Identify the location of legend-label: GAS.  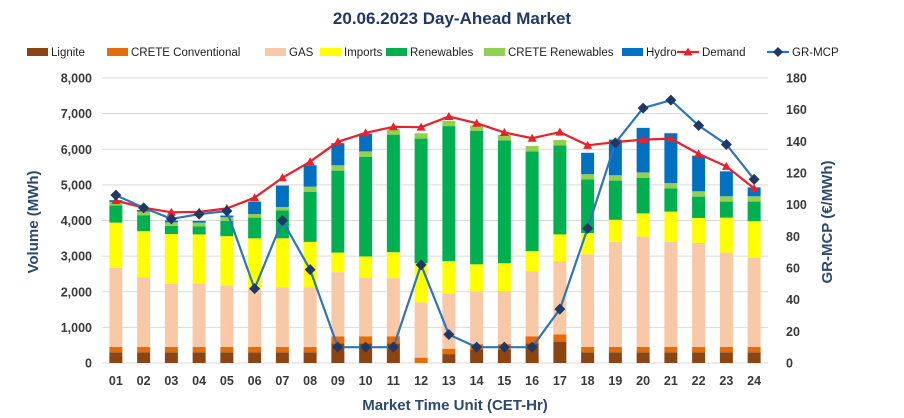
(301, 53).